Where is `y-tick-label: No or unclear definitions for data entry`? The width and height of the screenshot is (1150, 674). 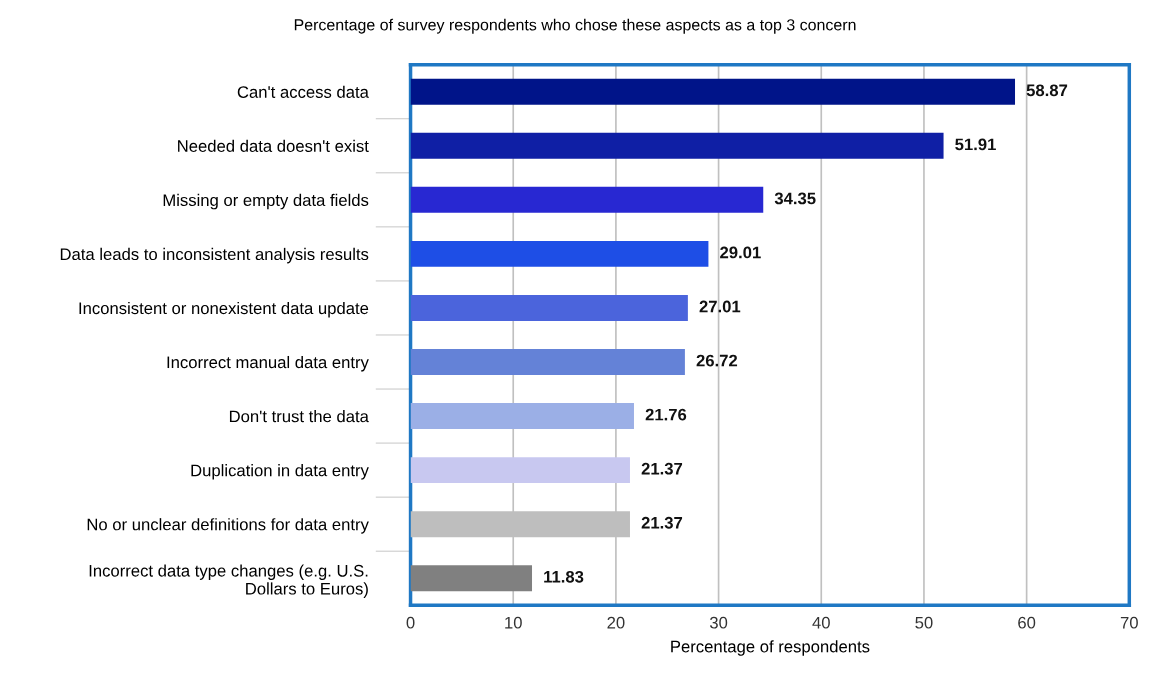 y-tick-label: No or unclear definitions for data entry is located at coordinates (228, 526).